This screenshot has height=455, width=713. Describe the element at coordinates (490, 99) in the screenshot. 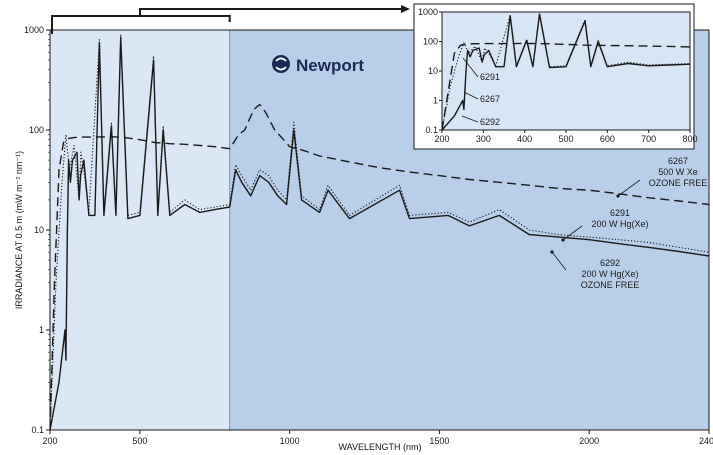

I see `inset-label-text: 6267` at that location.